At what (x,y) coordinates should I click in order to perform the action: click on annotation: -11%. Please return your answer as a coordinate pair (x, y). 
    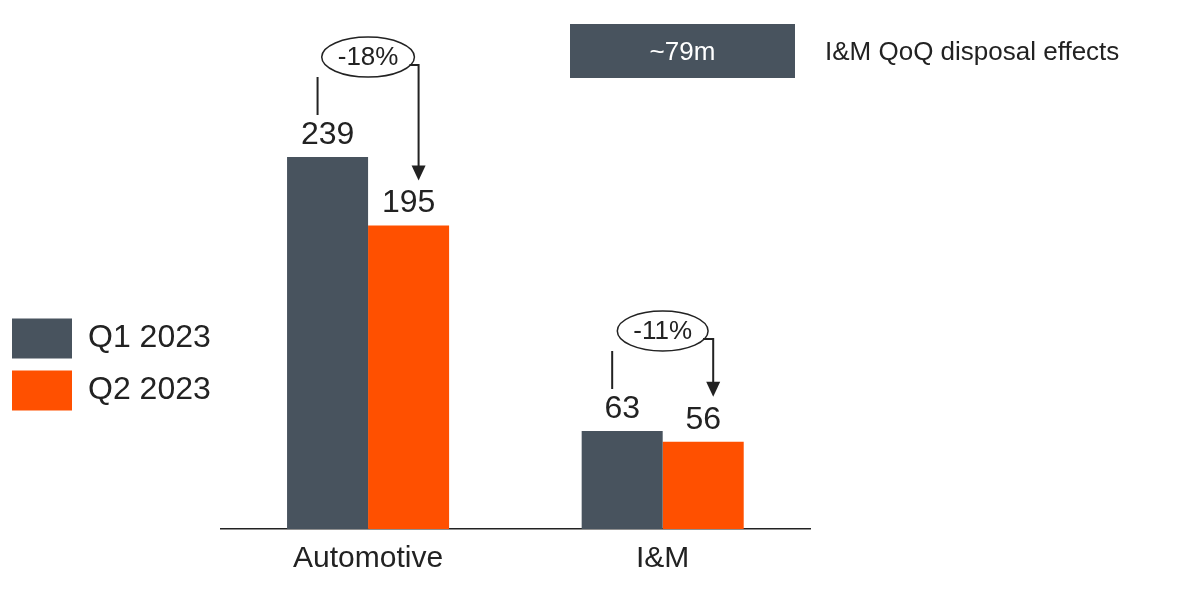
    Looking at the image, I should click on (663, 330).